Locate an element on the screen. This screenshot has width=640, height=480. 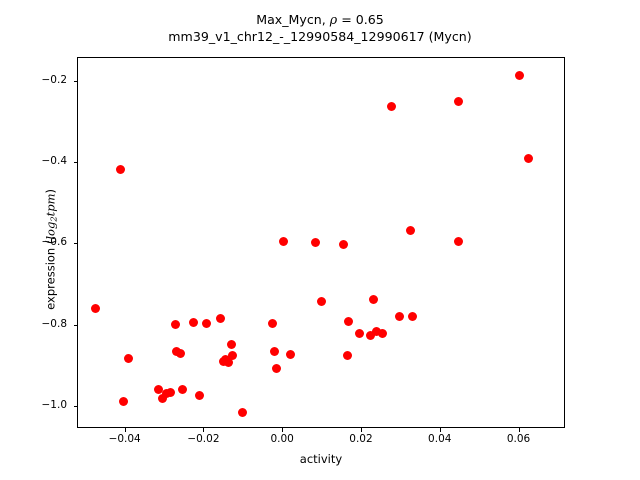
x-axis-label: activity is located at coordinates (321, 459).